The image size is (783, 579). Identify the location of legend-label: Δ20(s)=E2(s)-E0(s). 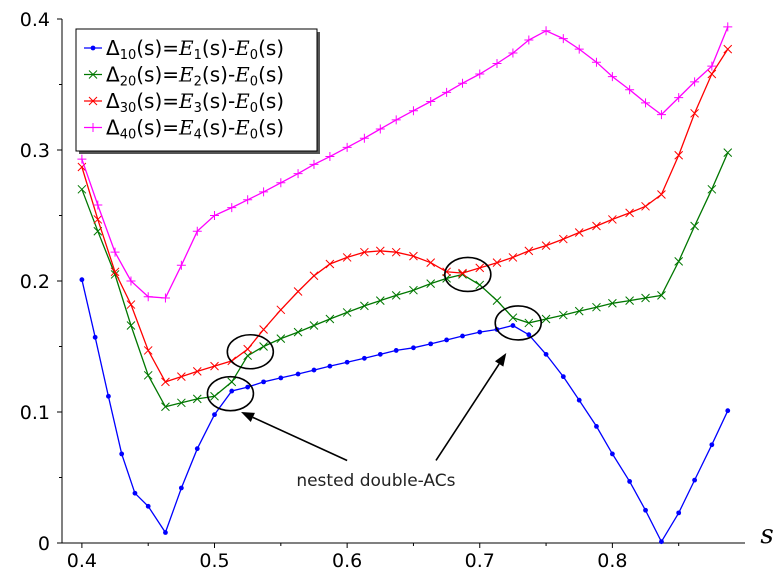
(195, 76).